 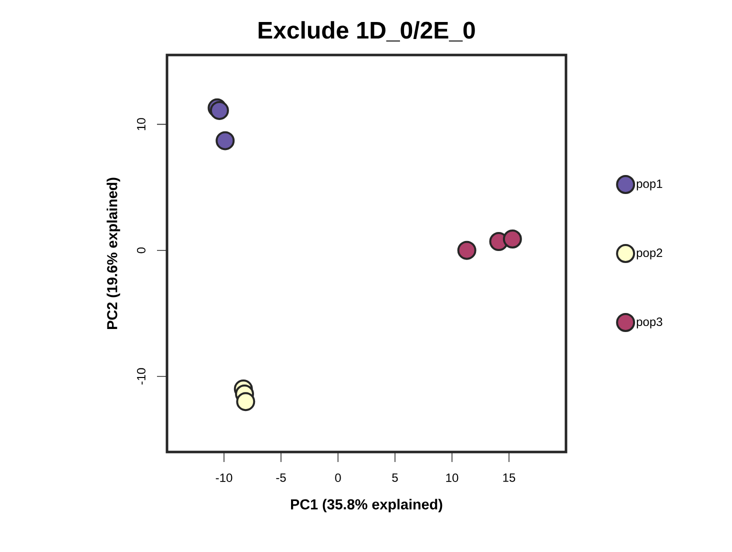 What do you see at coordinates (141, 250) in the screenshot?
I see `y-tick-label: 0` at bounding box center [141, 250].